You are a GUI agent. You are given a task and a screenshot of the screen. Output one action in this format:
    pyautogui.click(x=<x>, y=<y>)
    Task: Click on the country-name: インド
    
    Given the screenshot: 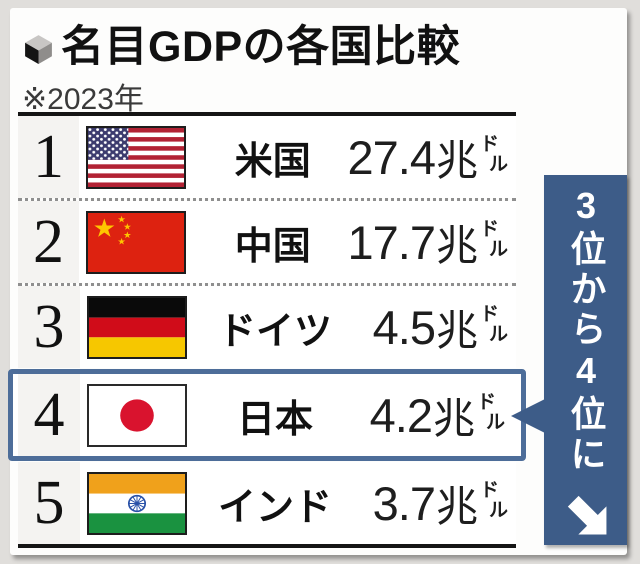 What is the action you would take?
    pyautogui.click(x=274, y=507)
    